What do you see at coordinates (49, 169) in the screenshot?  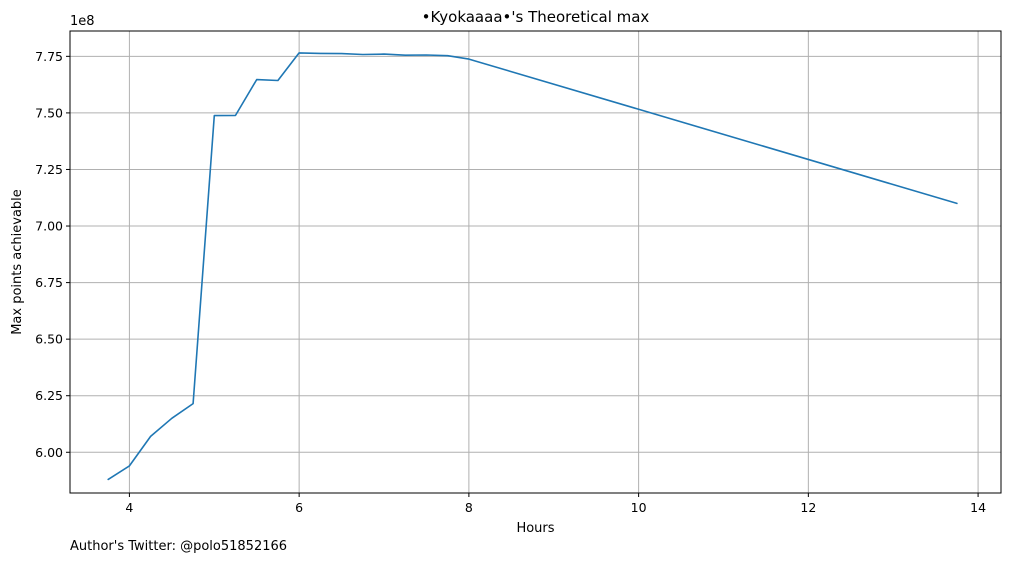 I see `y-tick-label: 7.25` at bounding box center [49, 169].